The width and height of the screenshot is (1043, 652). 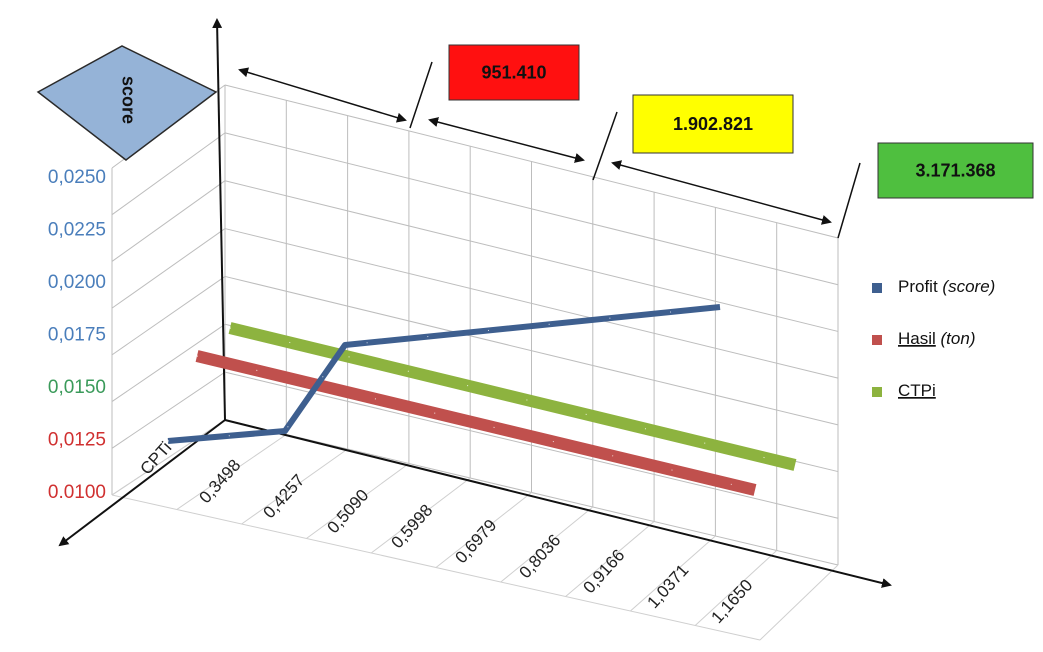 What do you see at coordinates (77, 282) in the screenshot?
I see `y-tick-label: 0,0200` at bounding box center [77, 282].